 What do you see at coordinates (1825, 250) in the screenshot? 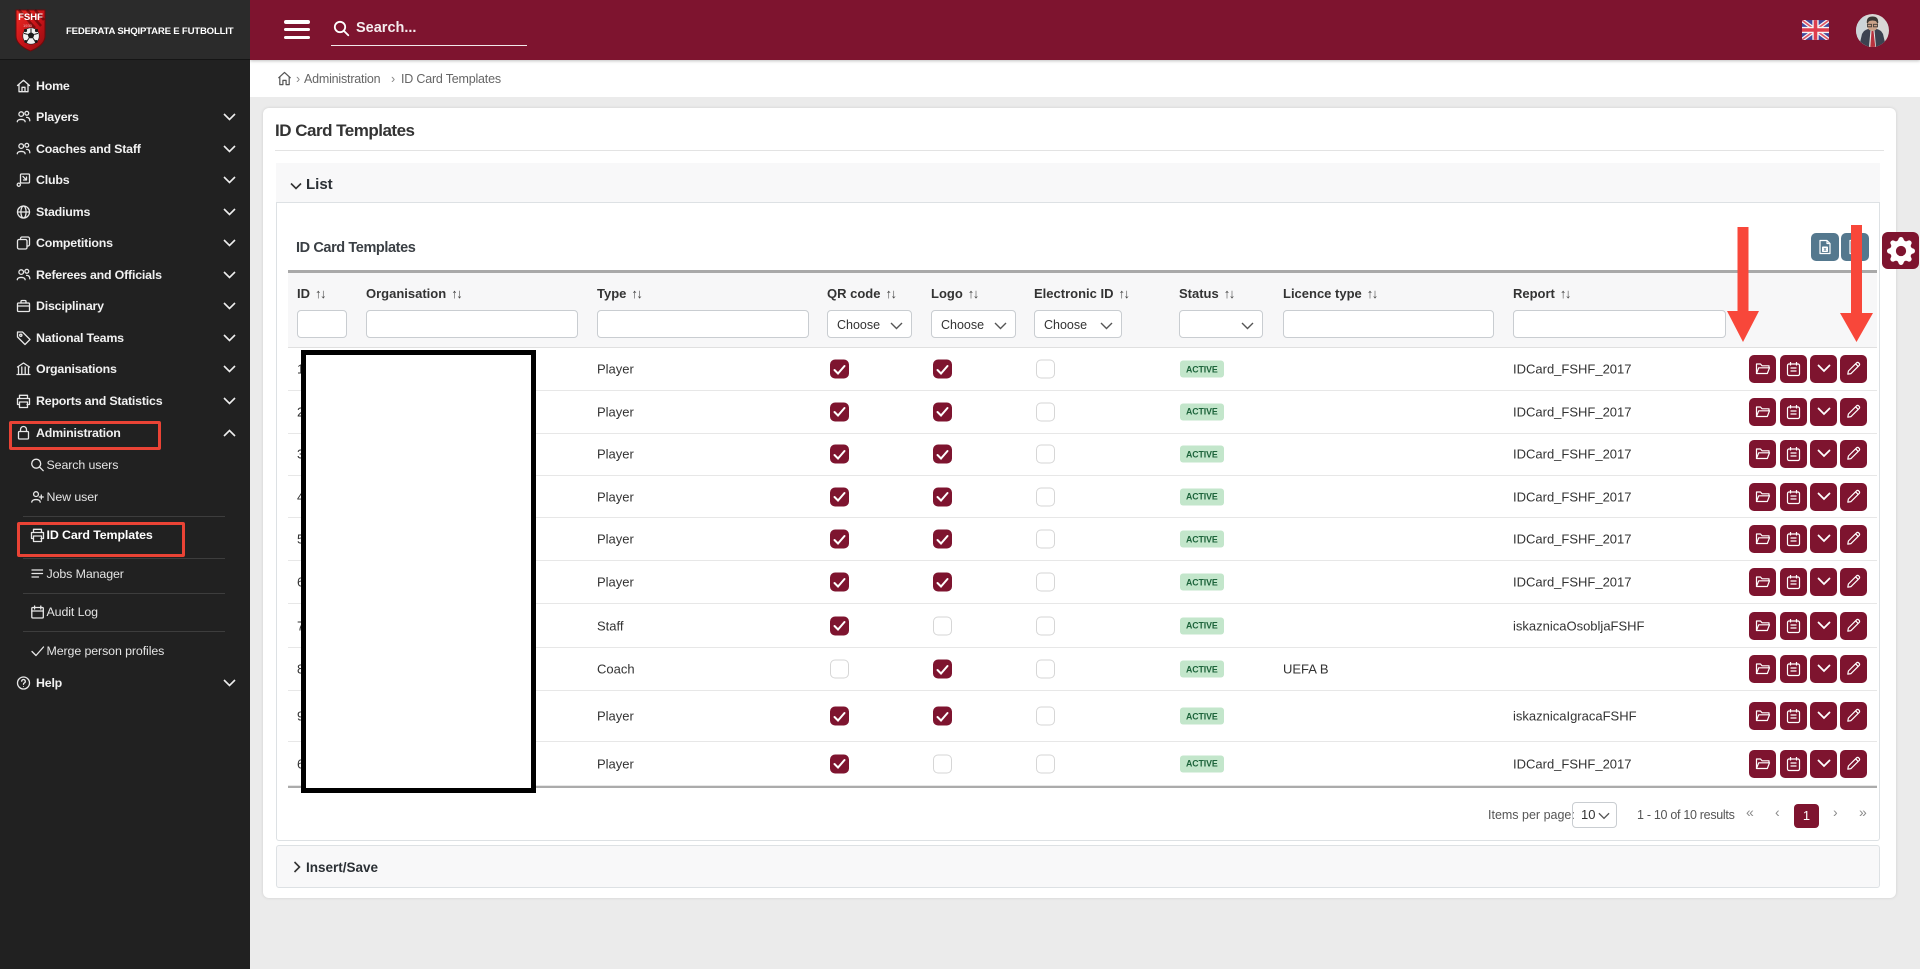
I see `svg-text: x` at bounding box center [1825, 250].